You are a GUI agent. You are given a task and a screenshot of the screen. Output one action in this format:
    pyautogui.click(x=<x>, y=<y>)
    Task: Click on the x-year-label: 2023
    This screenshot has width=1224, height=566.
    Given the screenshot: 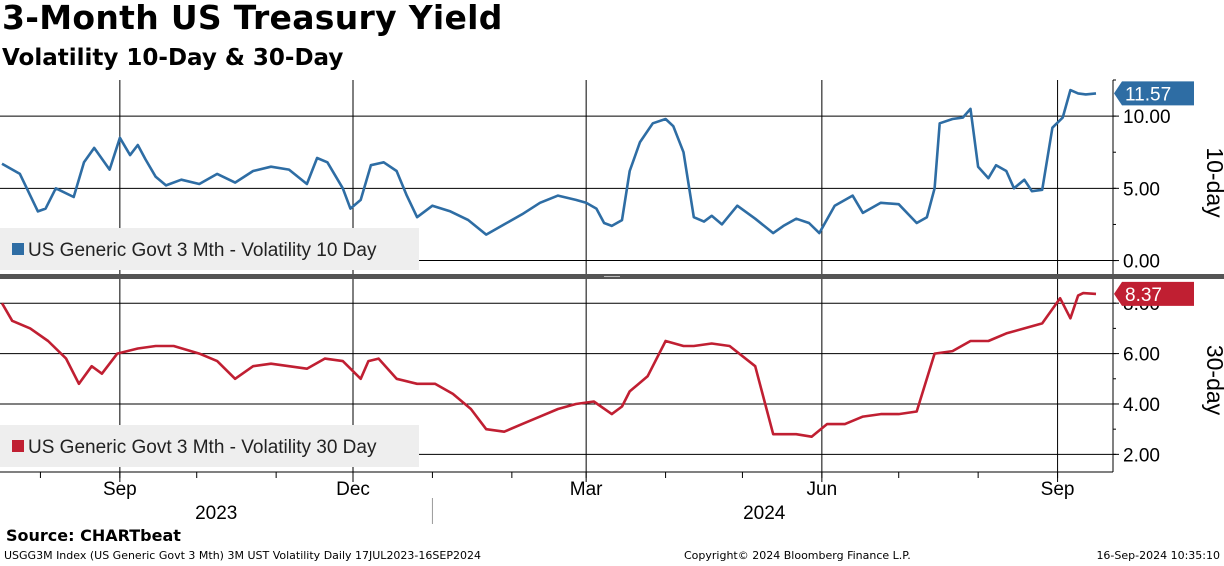 What is the action you would take?
    pyautogui.click(x=216, y=513)
    